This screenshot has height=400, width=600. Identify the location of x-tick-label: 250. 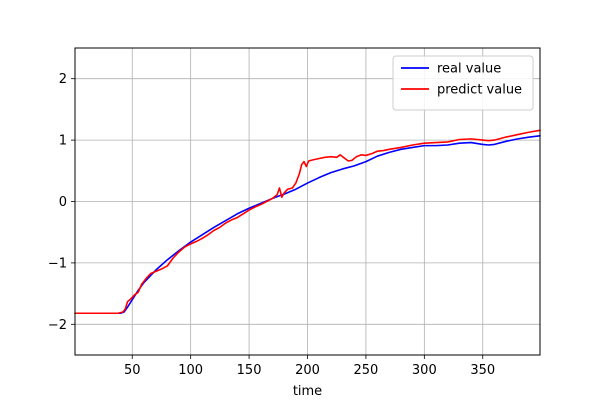
(366, 370).